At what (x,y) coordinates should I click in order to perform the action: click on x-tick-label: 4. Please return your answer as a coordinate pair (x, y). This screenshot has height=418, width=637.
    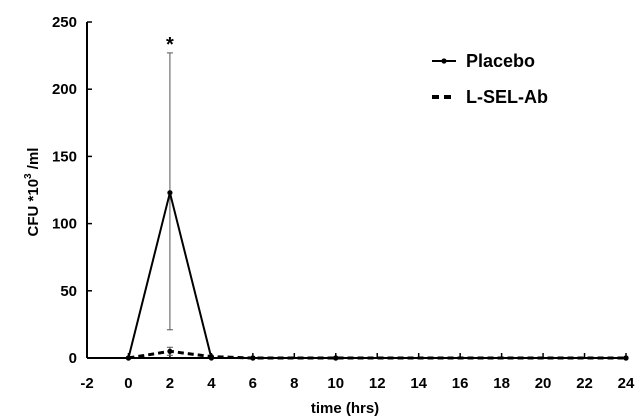
    Looking at the image, I should click on (211, 383).